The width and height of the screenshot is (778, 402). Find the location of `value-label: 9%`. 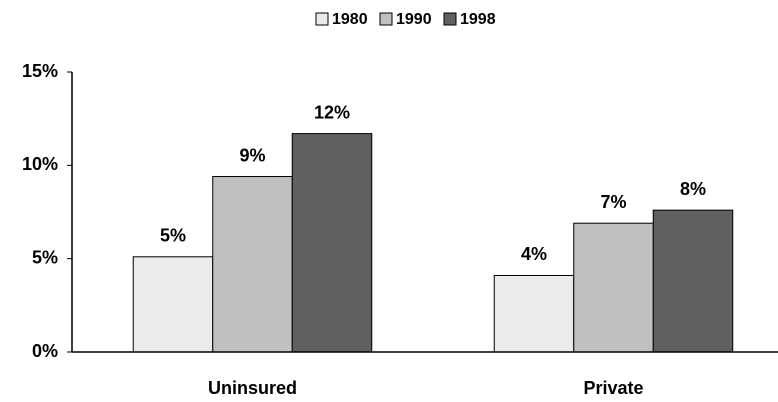

value-label: 9% is located at coordinates (252, 155).